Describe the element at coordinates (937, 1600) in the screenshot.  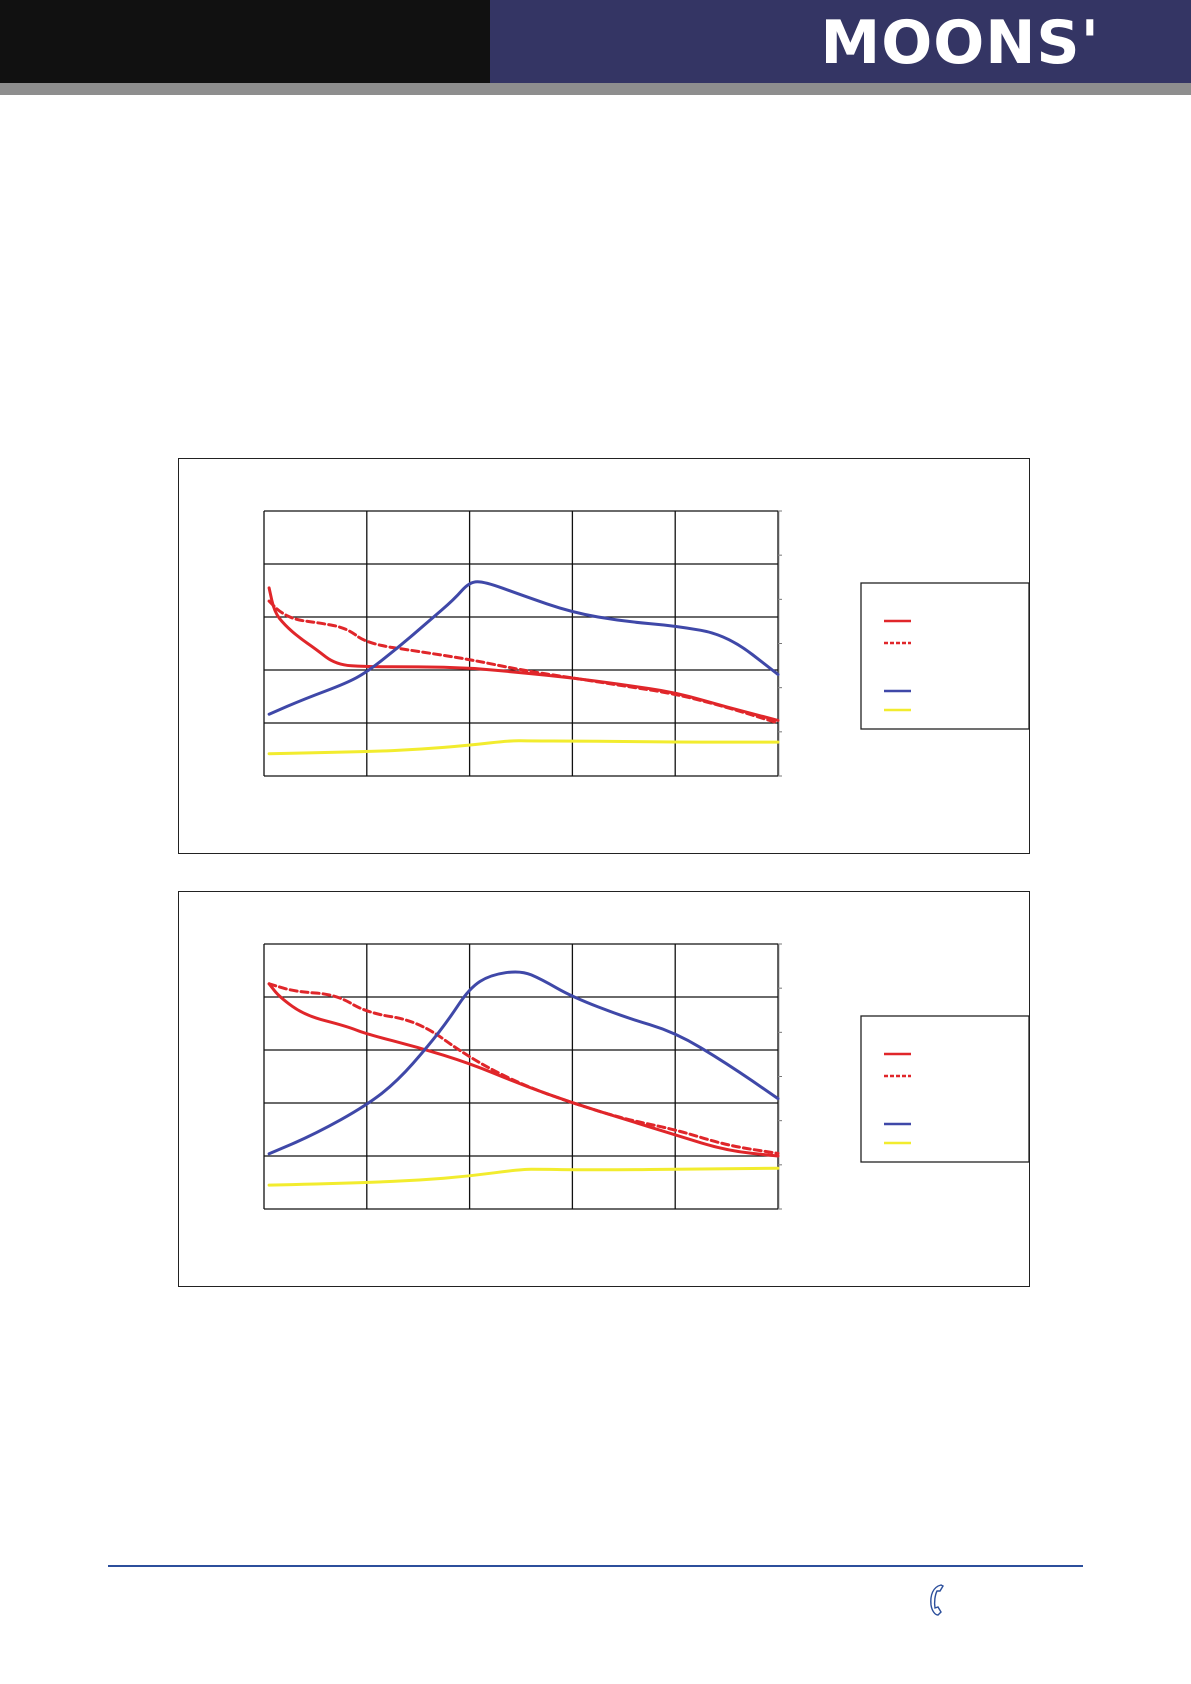
I see `phone-icon` at that location.